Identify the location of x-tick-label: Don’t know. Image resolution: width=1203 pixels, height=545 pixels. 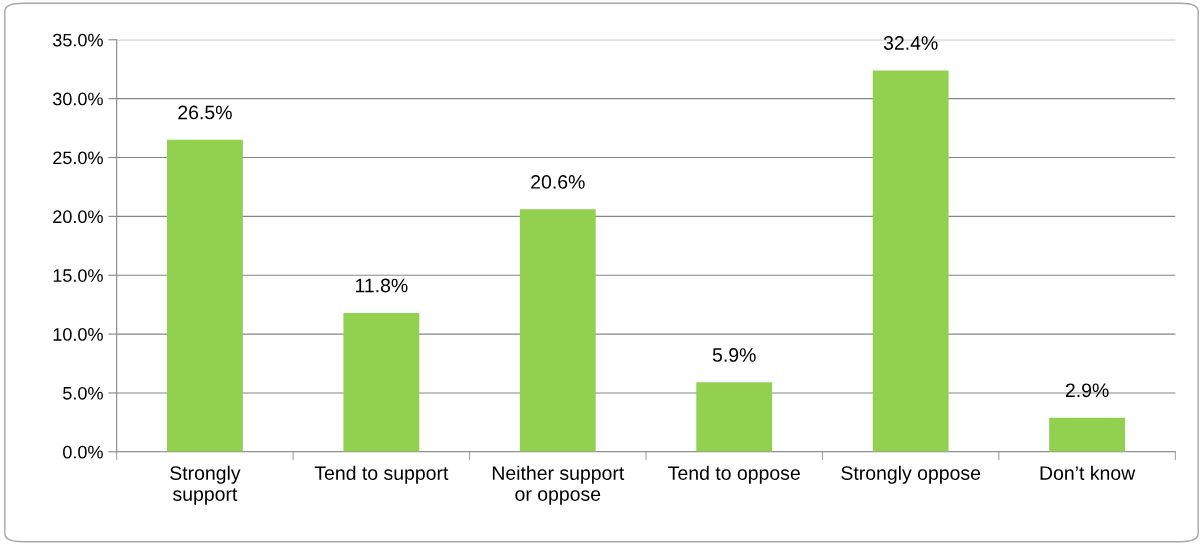
(1088, 472).